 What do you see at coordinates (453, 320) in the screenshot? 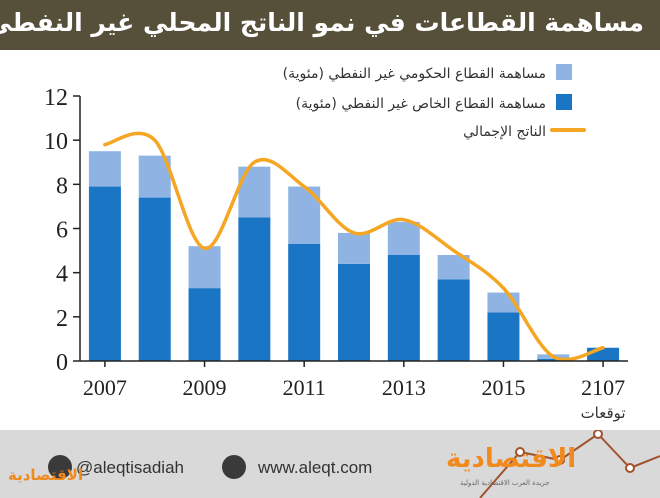
I see `bar-private-2014` at bounding box center [453, 320].